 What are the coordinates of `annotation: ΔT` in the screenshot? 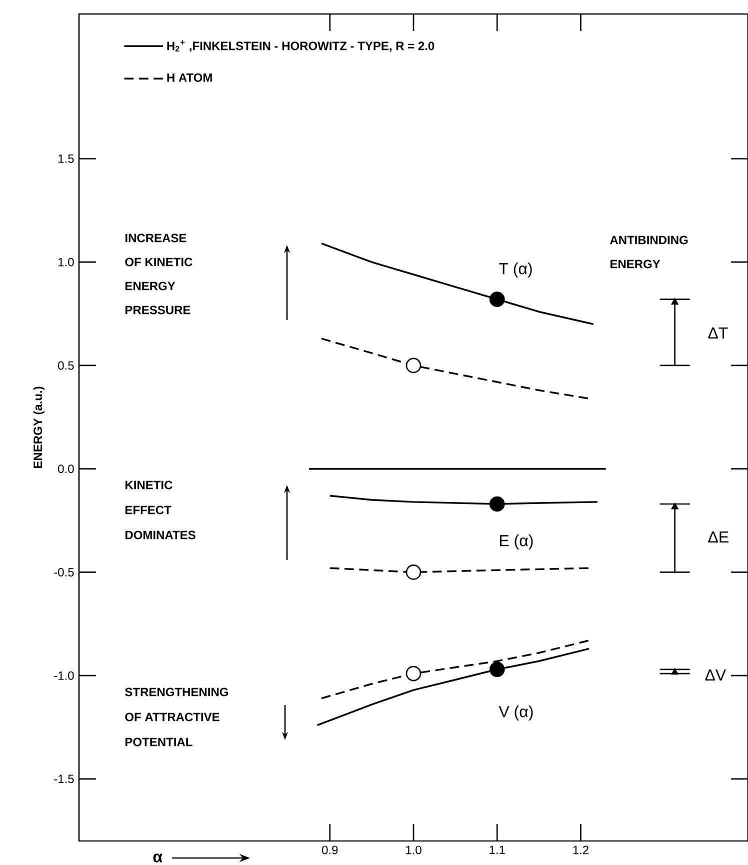 It's located at (718, 333).